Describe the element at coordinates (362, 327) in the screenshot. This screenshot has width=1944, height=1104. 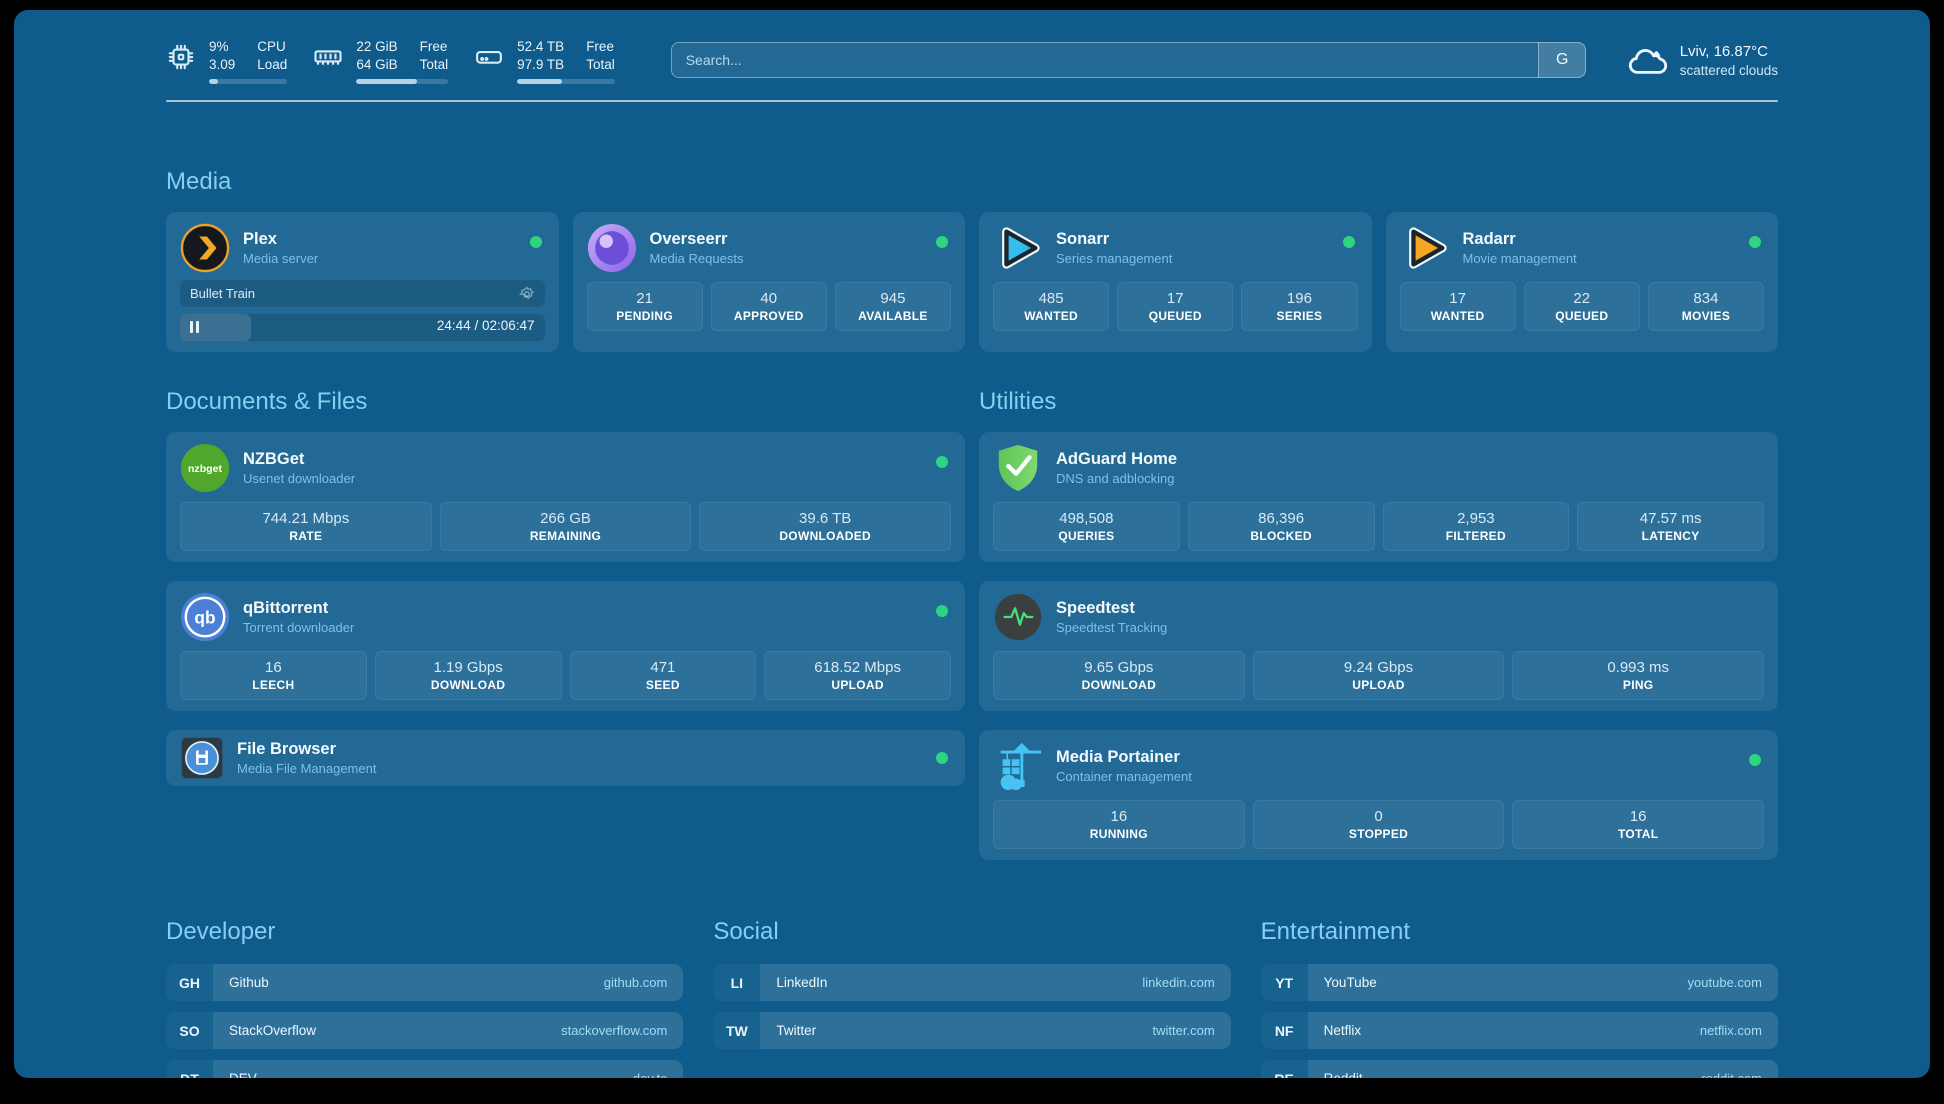
I see `playback-progress-bar: 24:44 / 02:06:47` at that location.